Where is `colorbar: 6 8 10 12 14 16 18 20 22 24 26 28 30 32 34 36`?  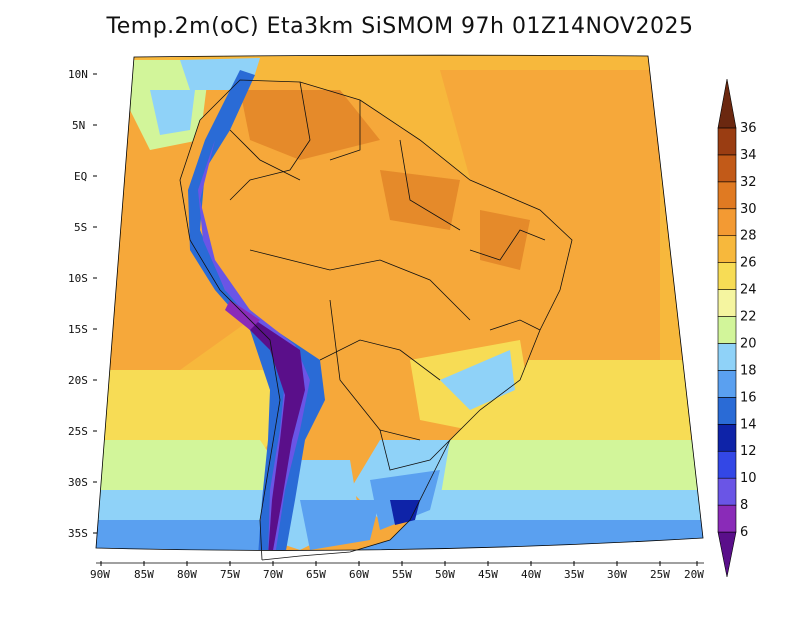
colorbar: 6 8 10 12 14 16 18 20 22 24 26 28 30 32 34 36 is located at coordinates (737, 328).